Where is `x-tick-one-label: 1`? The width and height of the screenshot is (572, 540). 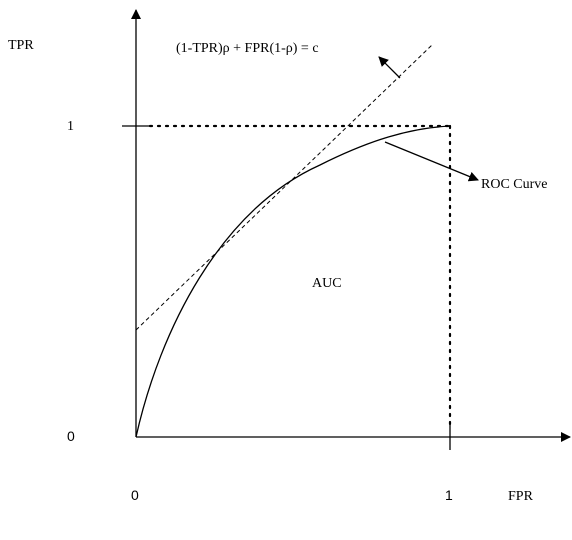
x-tick-one-label: 1 is located at coordinates (449, 495).